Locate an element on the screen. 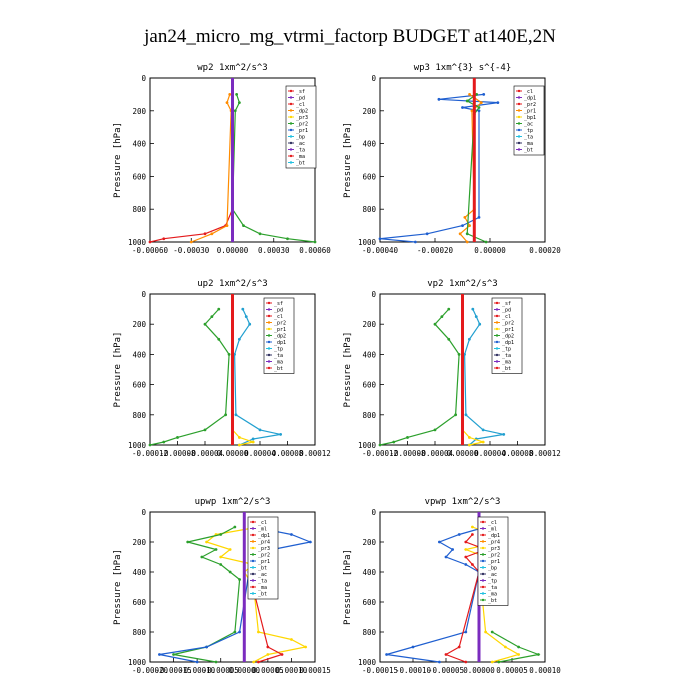 Image resolution: width=700 pixels, height=700 pixels. panel-title: up2 1xm^2/s^3 is located at coordinates (232, 284).